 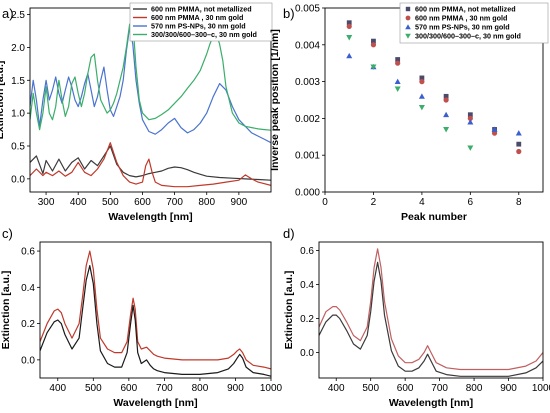 What do you see at coordinates (7, 233) in the screenshot?
I see `panel-letter-c: c)` at bounding box center [7, 233].